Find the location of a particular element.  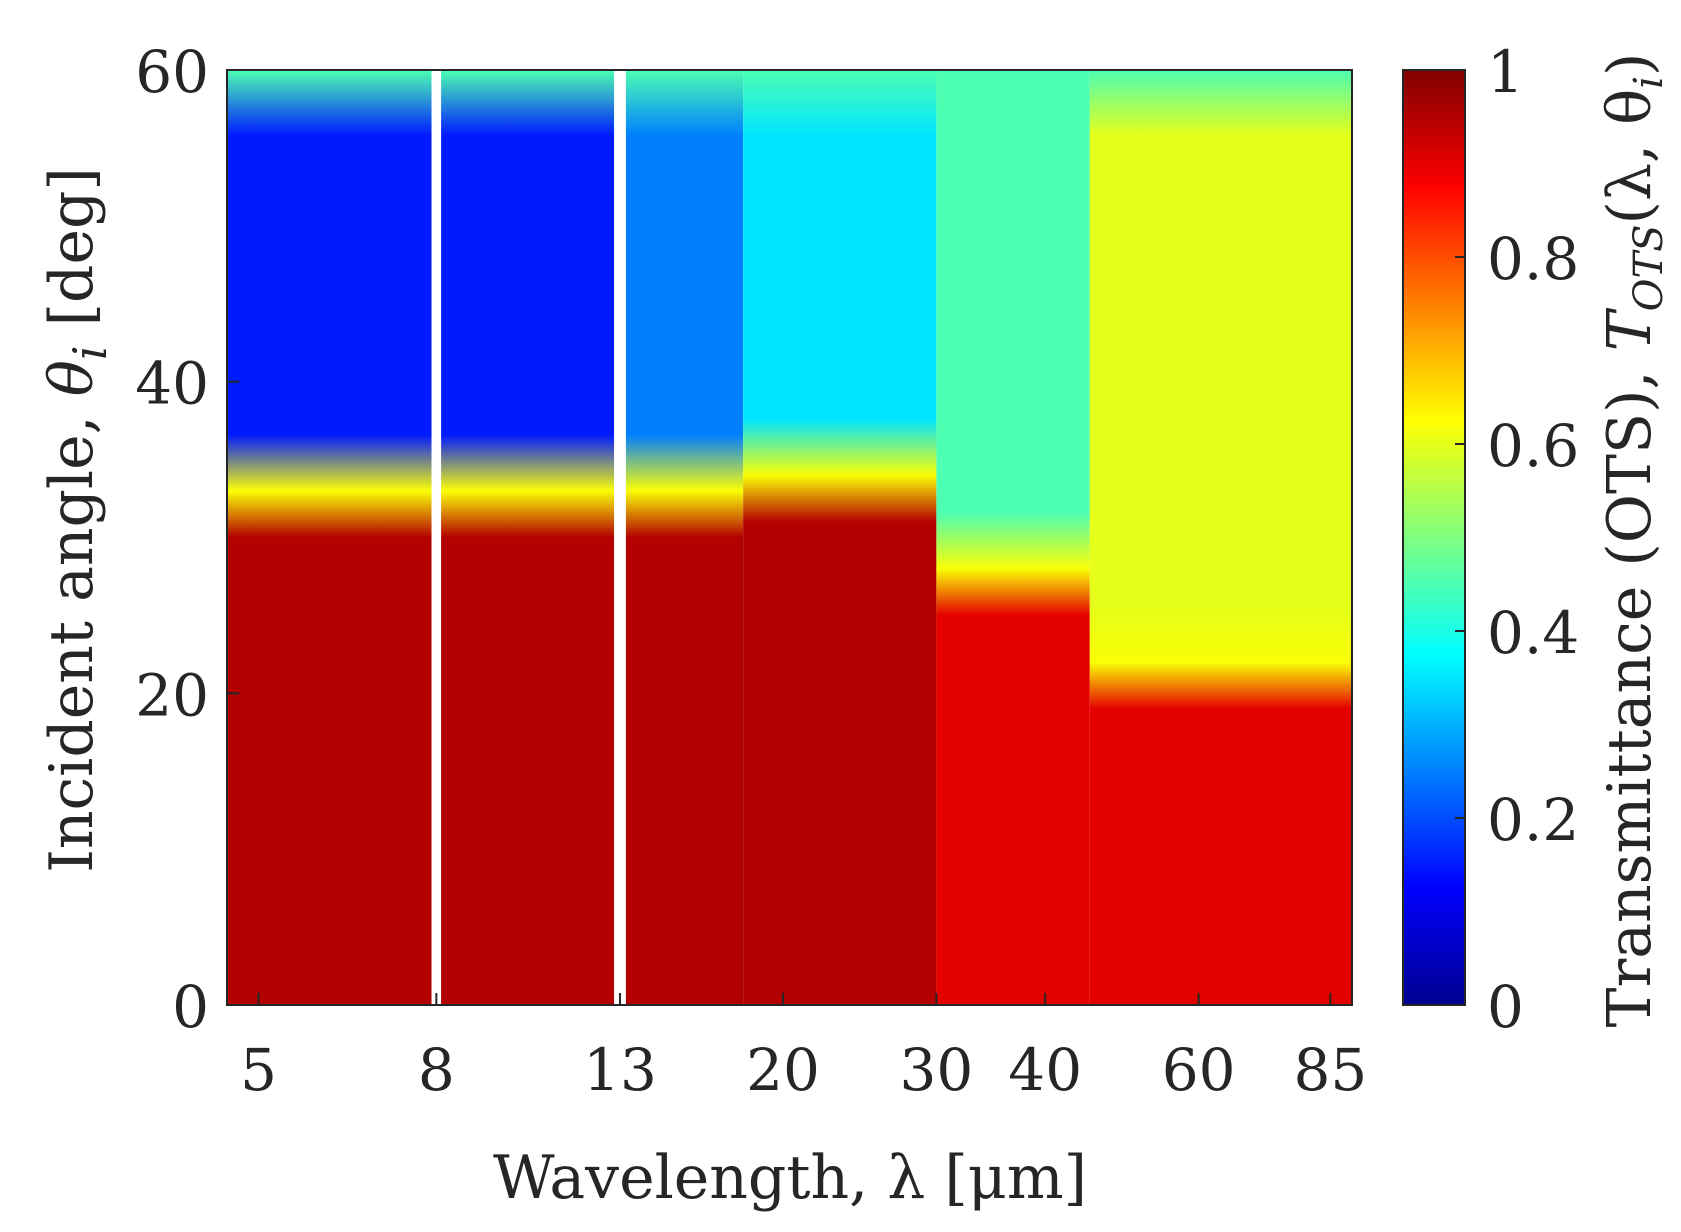

colorbar-tick-label: 0.6 is located at coordinates (1533, 446).